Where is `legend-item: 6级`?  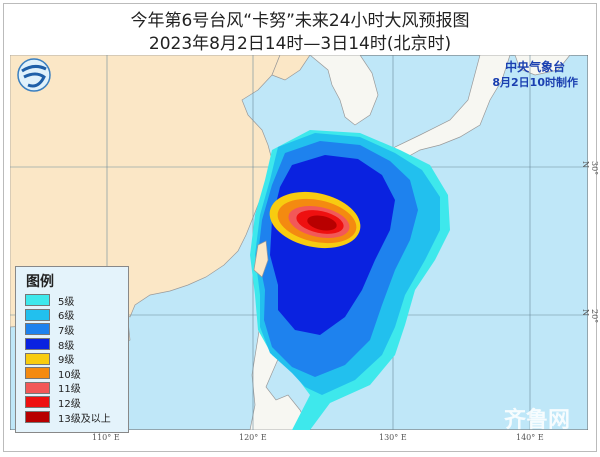
legend-item: 6级 is located at coordinates (76, 315).